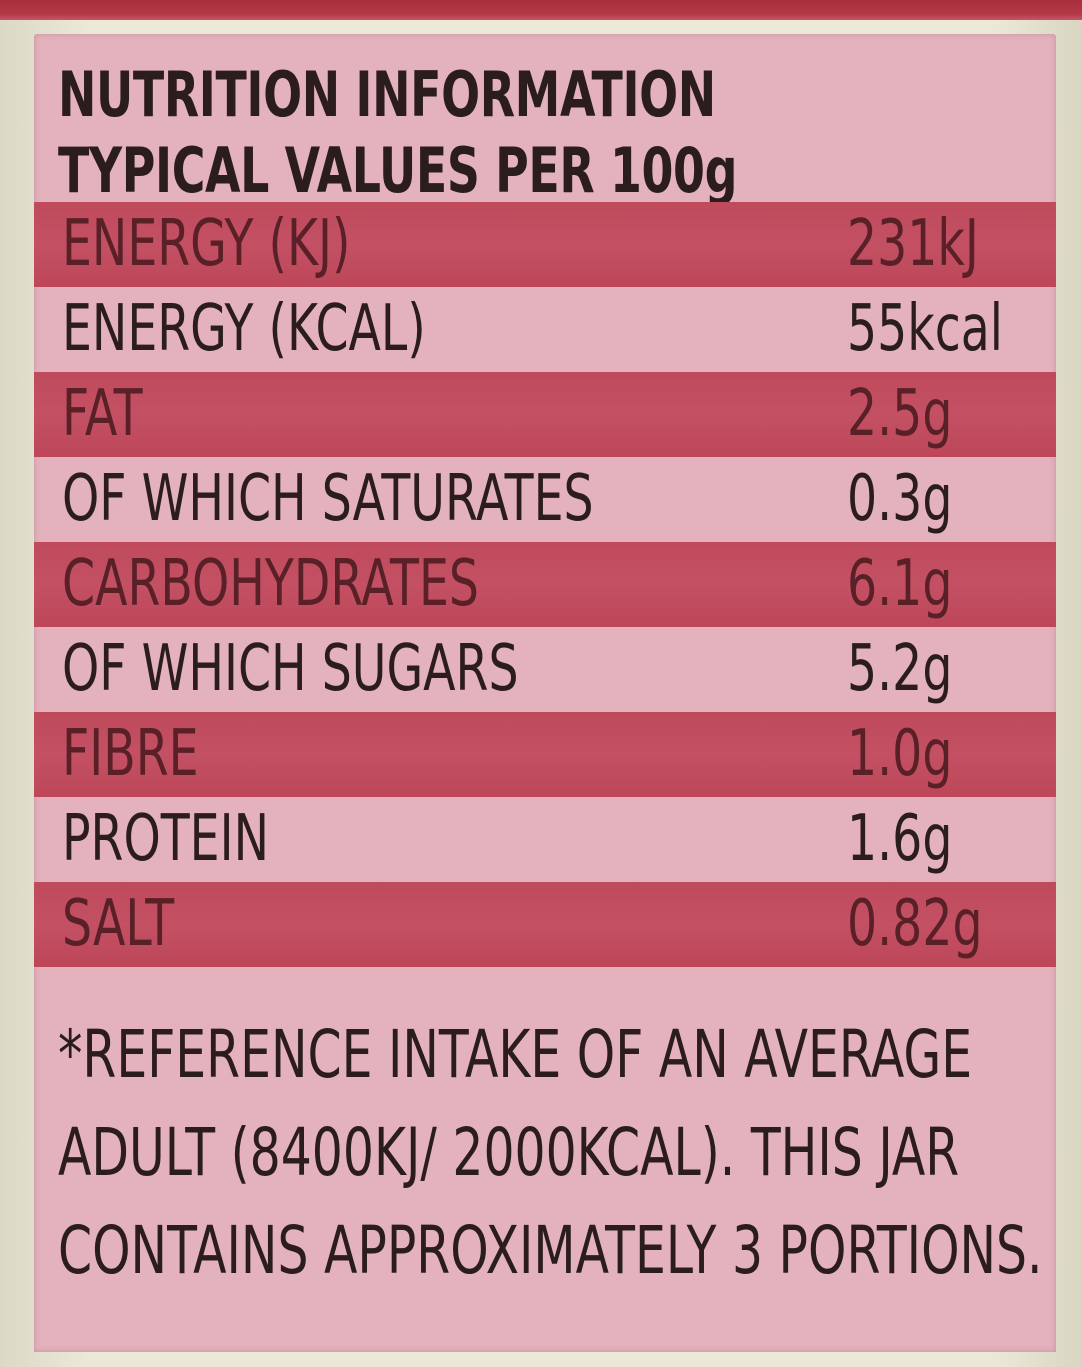  I want to click on footnote-line: *REFERENCE INTAKE OF AN AVERAGE, so click(515, 1054).